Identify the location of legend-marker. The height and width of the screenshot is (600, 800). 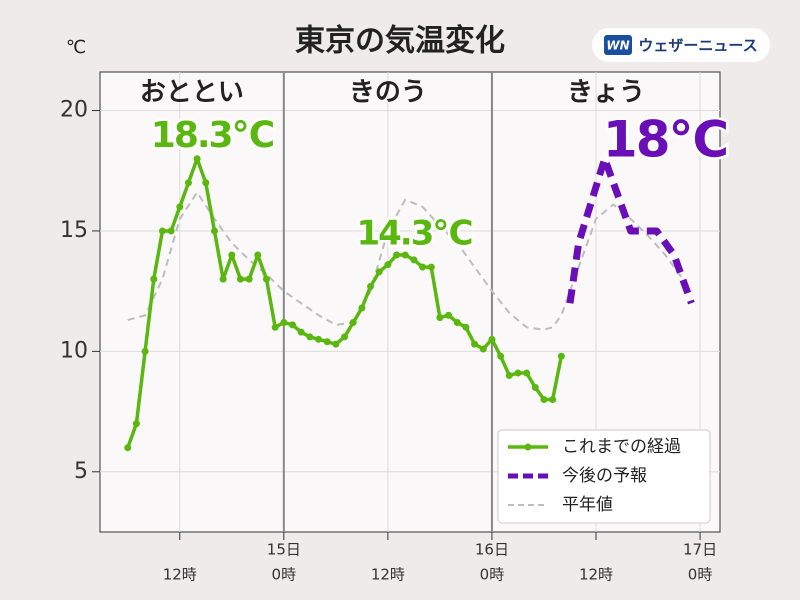
(528, 447).